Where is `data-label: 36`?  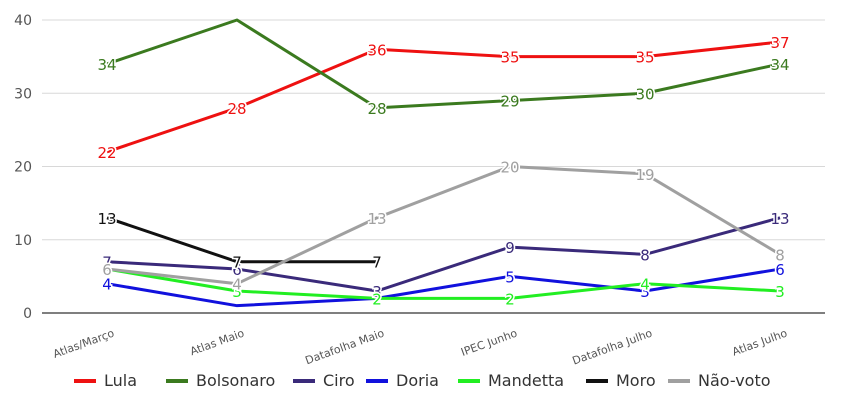
data-label: 36 is located at coordinates (376, 50).